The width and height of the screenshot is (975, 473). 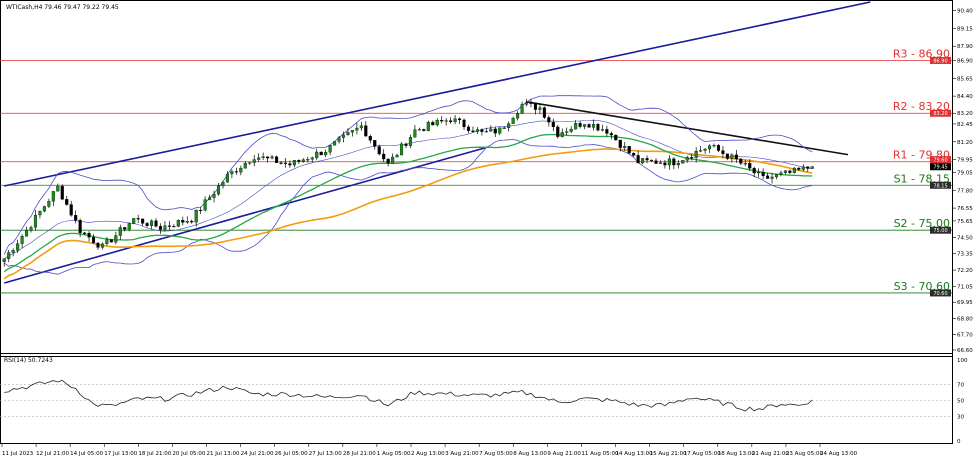 What do you see at coordinates (965, 12) in the screenshot?
I see `price-tick-label: 90.40` at bounding box center [965, 12].